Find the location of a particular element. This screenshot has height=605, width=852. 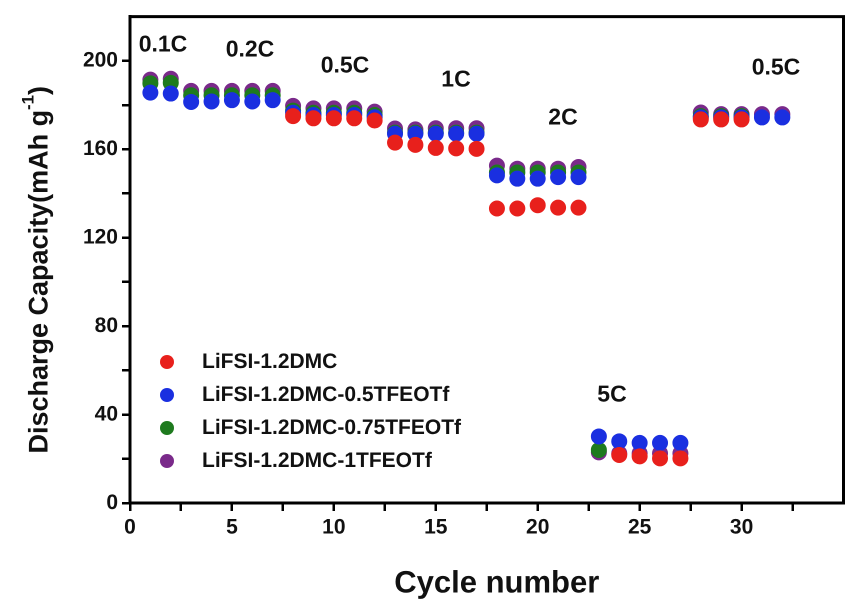

legend-label: LiFSI-1.2DMC-0.75TFEOTf is located at coordinates (332, 428).